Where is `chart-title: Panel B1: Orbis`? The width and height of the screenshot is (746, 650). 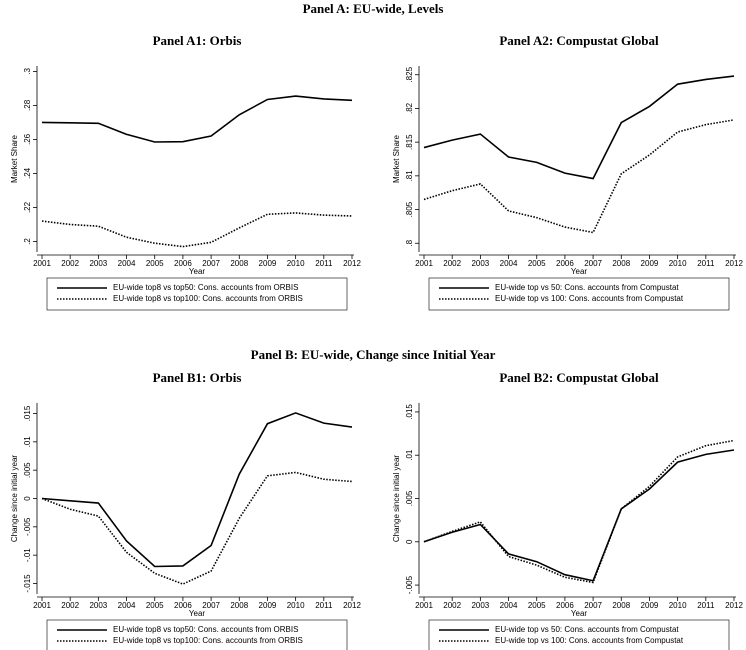
chart-title: Panel B1: Orbis is located at coordinates (197, 377).